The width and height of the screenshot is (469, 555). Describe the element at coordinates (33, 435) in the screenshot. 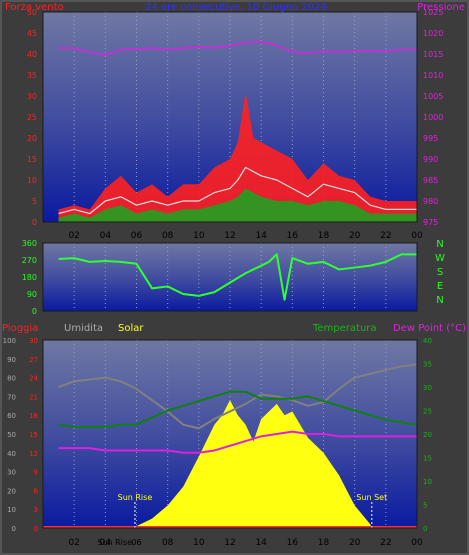

I see `rain-tick-label: 15` at that location.